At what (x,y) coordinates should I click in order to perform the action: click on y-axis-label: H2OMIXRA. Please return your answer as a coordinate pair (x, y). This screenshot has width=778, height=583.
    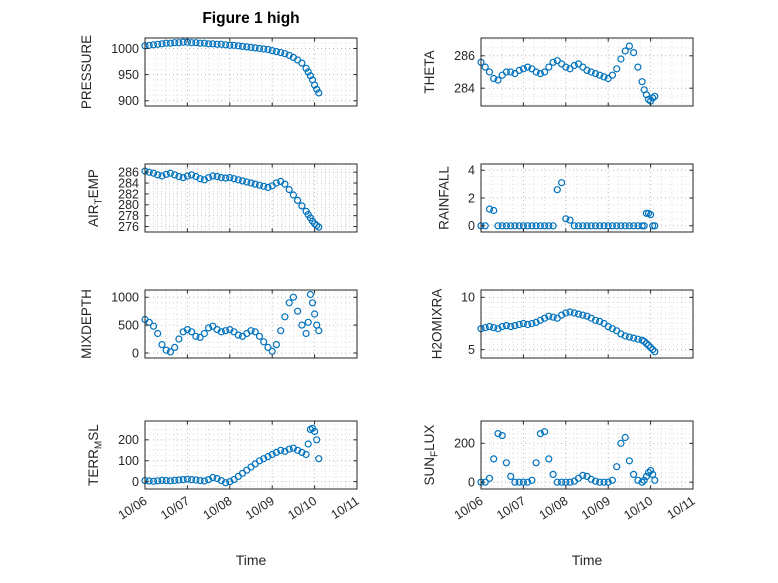
    Looking at the image, I should click on (436, 324).